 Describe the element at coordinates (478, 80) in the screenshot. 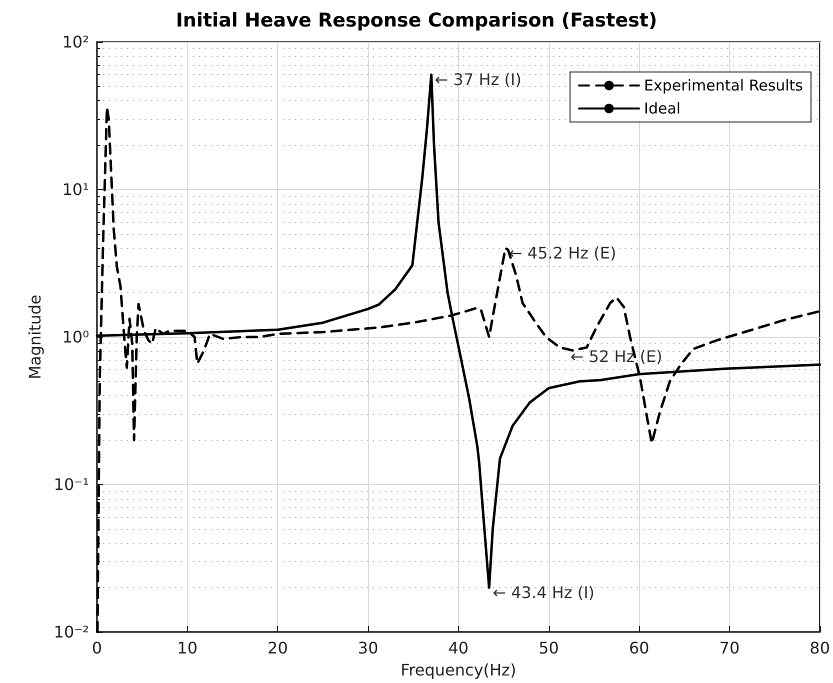

I see `annotation: ← 37 Hz (I)` at that location.